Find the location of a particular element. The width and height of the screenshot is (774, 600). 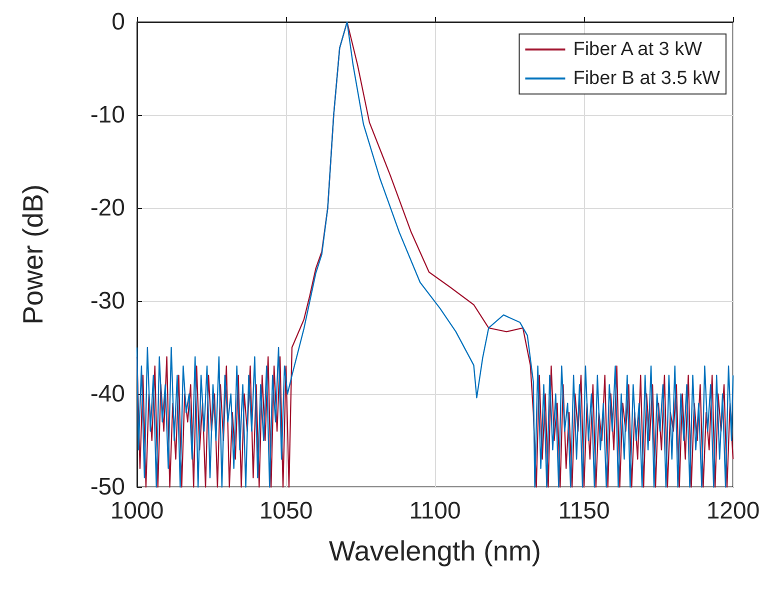

legend-label: Fiber A at 3 kW is located at coordinates (637, 49).